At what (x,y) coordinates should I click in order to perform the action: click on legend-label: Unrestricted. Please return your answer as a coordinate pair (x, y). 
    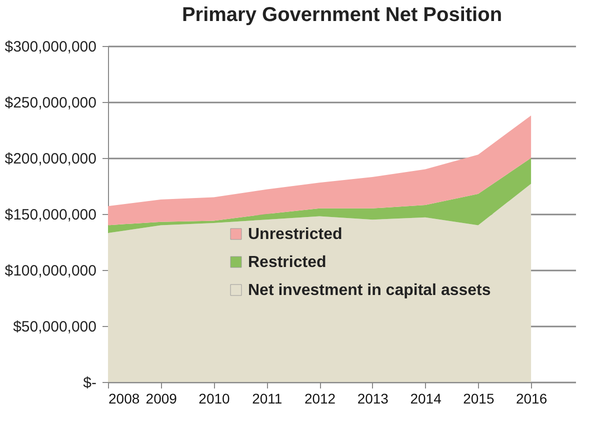
    Looking at the image, I should click on (295, 234).